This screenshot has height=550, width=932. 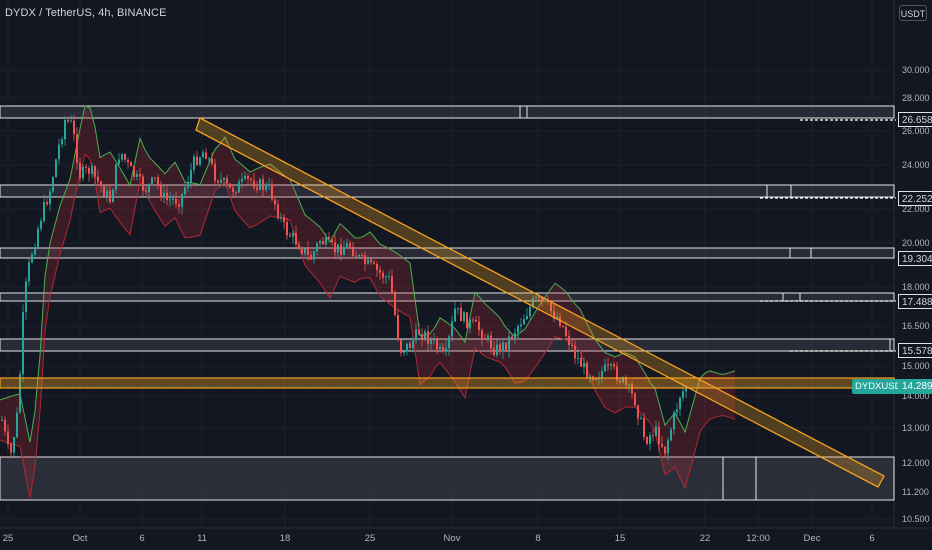 I want to click on time-axis: 25 Oct 6 11 18 25 Nov 8 15 22 12:00 Dec 6, so click(x=466, y=535).